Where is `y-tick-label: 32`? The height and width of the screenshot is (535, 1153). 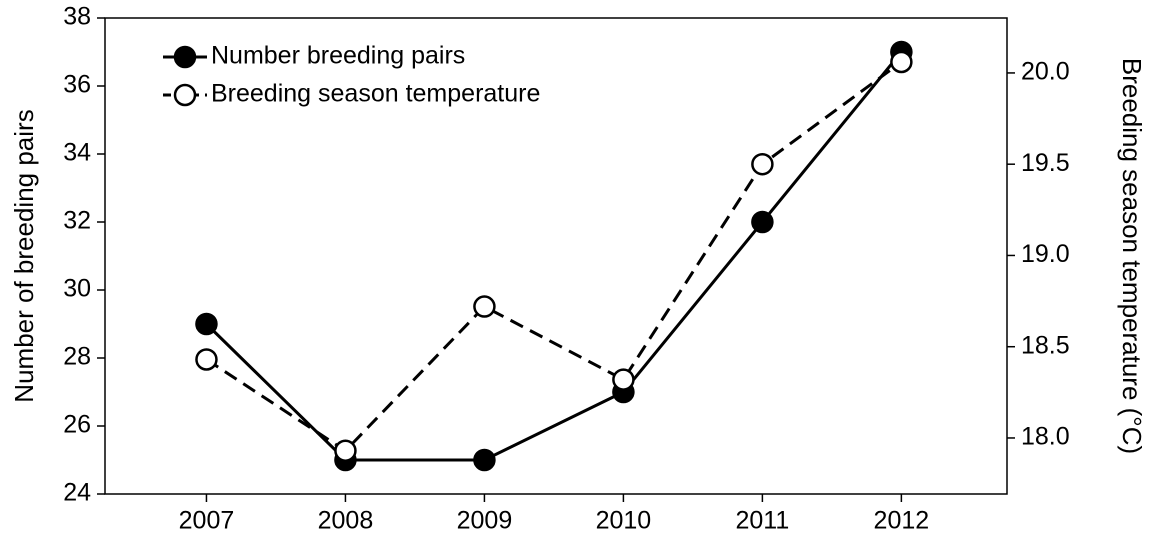 y-tick-label: 32 is located at coordinates (77, 221).